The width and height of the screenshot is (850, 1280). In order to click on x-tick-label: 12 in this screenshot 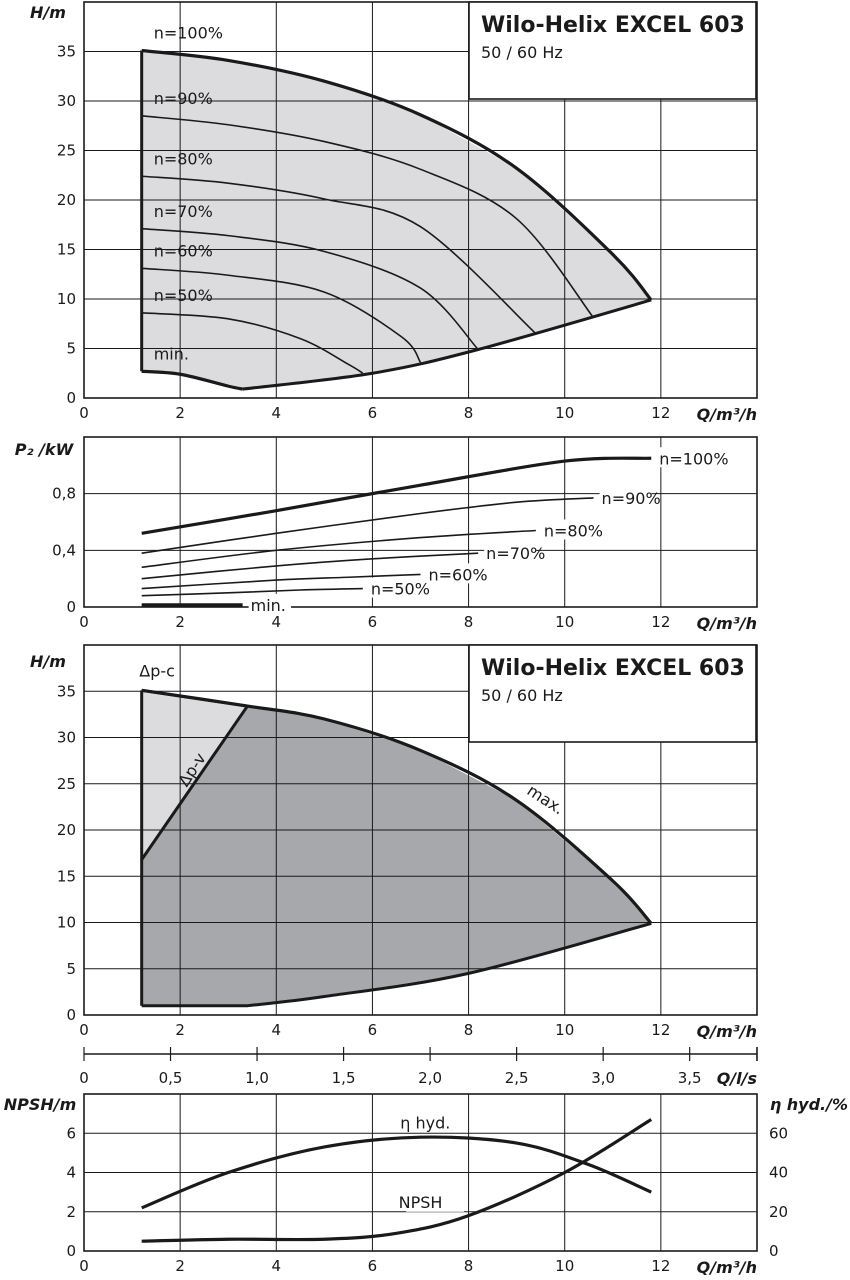, I will do `click(660, 1030)`.